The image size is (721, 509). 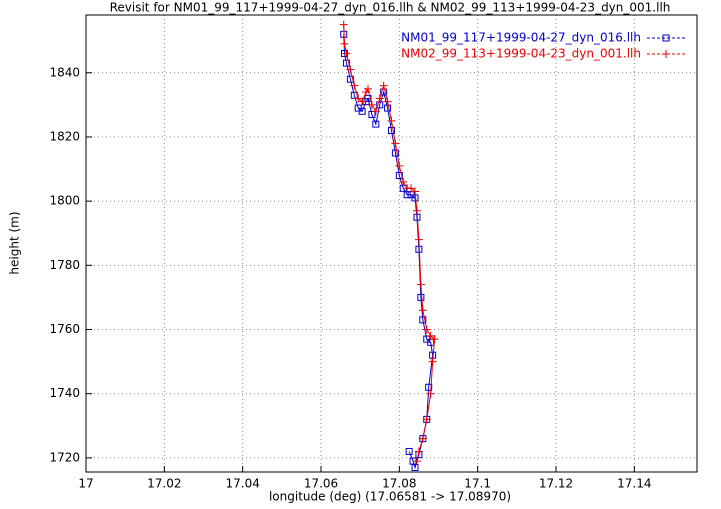 I want to click on x-tick-label: 17.04, so click(x=242, y=484).